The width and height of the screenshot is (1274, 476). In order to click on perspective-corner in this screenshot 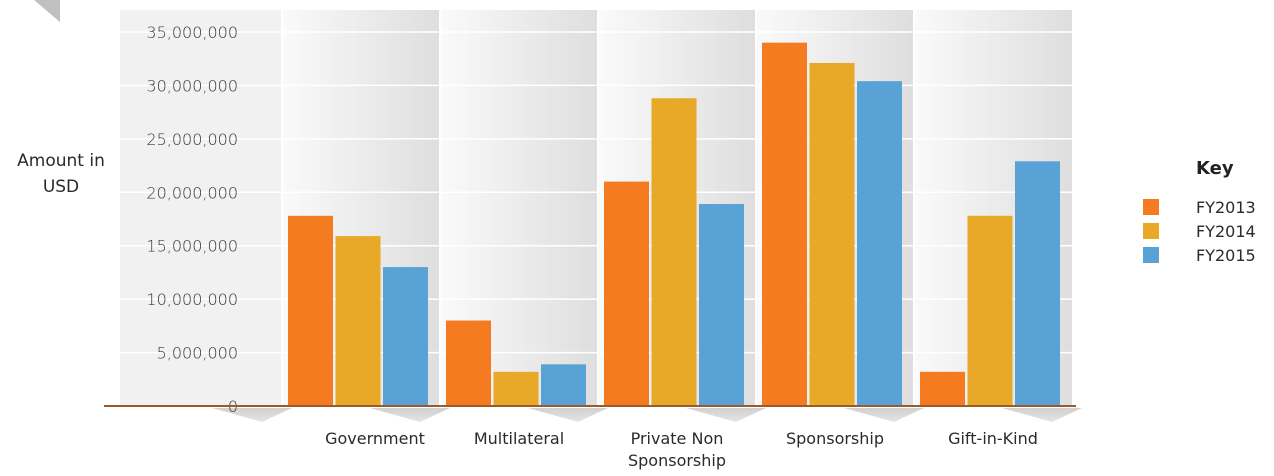, I will do `click(47, 11)`.